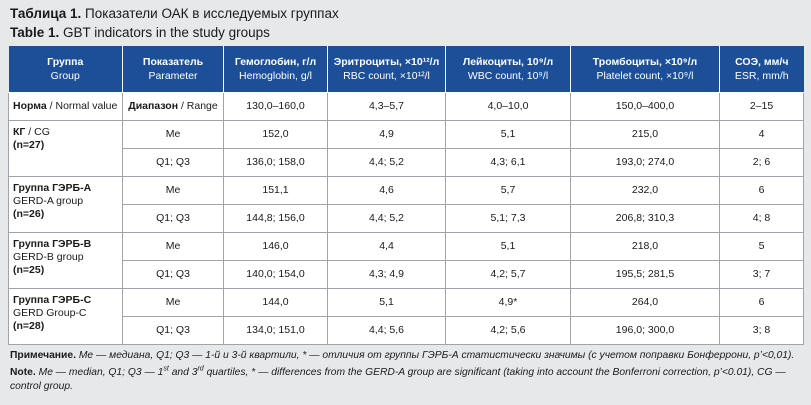 The image size is (811, 405). What do you see at coordinates (19, 132) in the screenshot?
I see `group-name-ru: КГ` at bounding box center [19, 132].